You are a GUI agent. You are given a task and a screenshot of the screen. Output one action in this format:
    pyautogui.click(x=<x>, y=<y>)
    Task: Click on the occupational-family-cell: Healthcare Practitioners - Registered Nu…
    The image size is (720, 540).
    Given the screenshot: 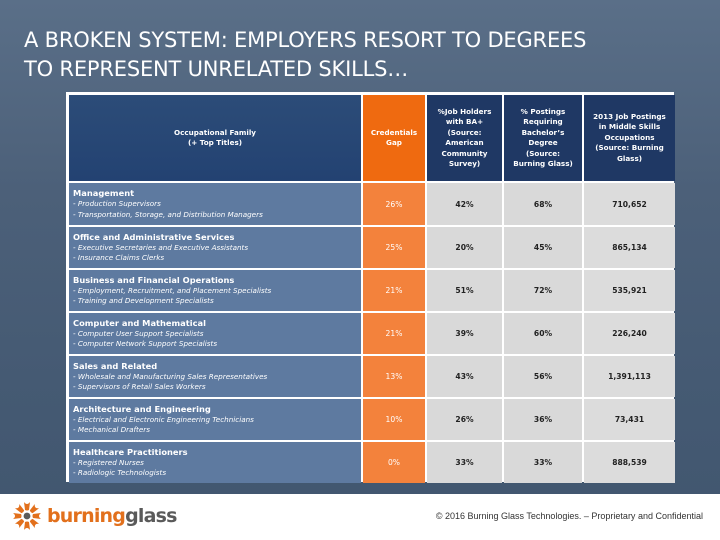 What is the action you would take?
    pyautogui.click(x=215, y=462)
    